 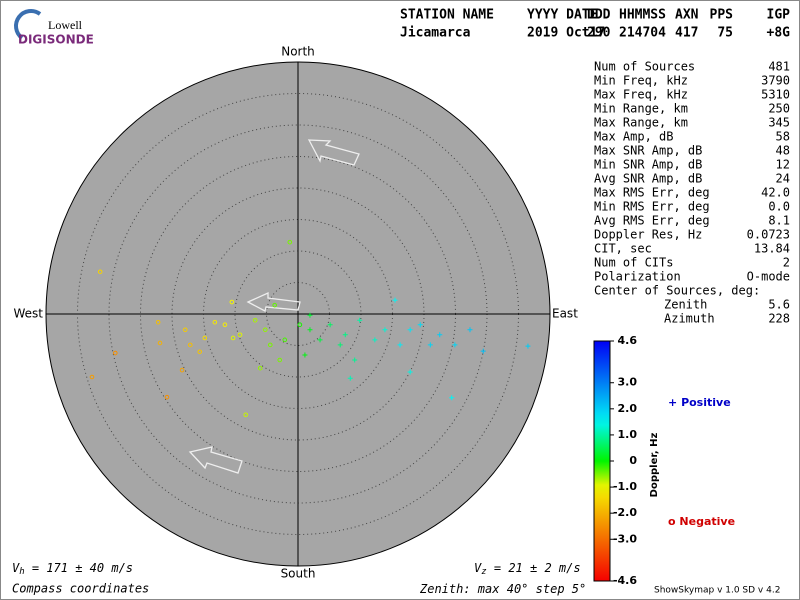 I want to click on header-value: +8G, so click(x=779, y=33).